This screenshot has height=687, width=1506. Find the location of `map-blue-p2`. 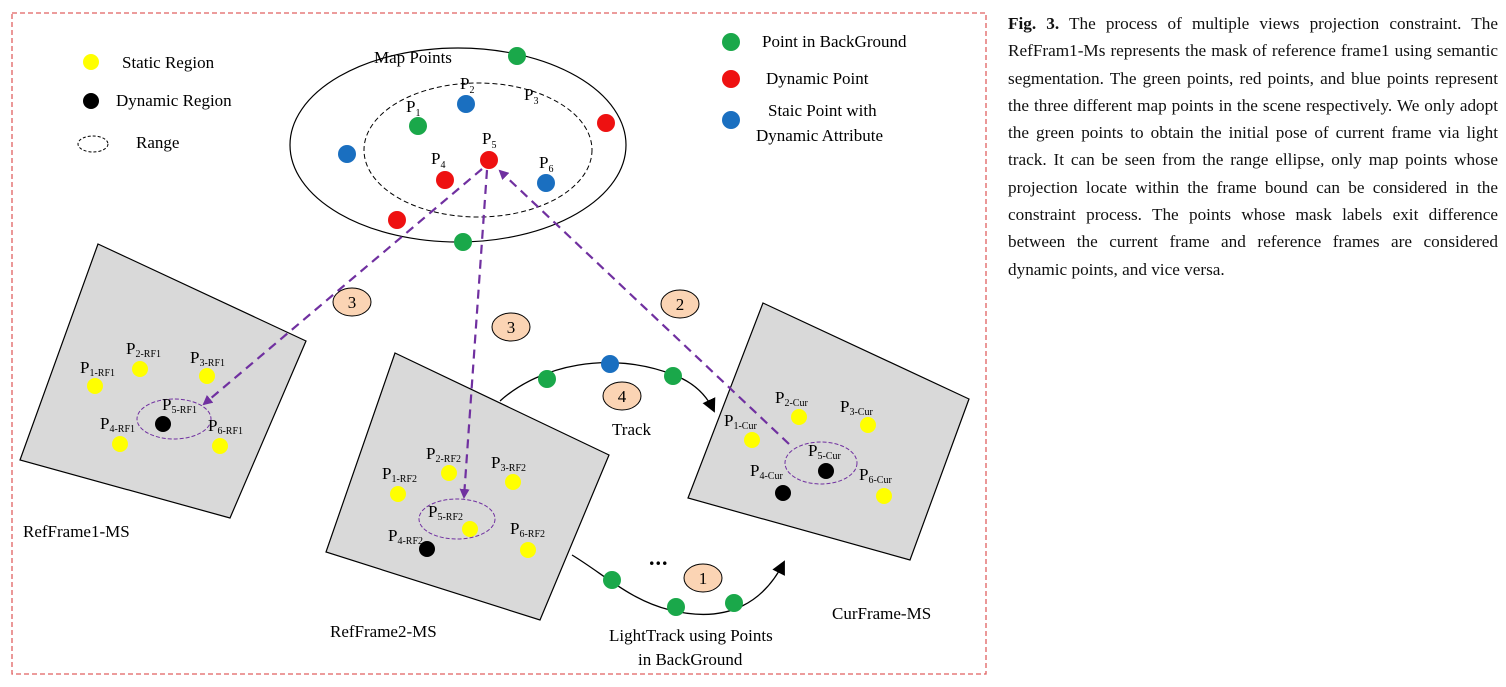

map-blue-p2 is located at coordinates (466, 104).